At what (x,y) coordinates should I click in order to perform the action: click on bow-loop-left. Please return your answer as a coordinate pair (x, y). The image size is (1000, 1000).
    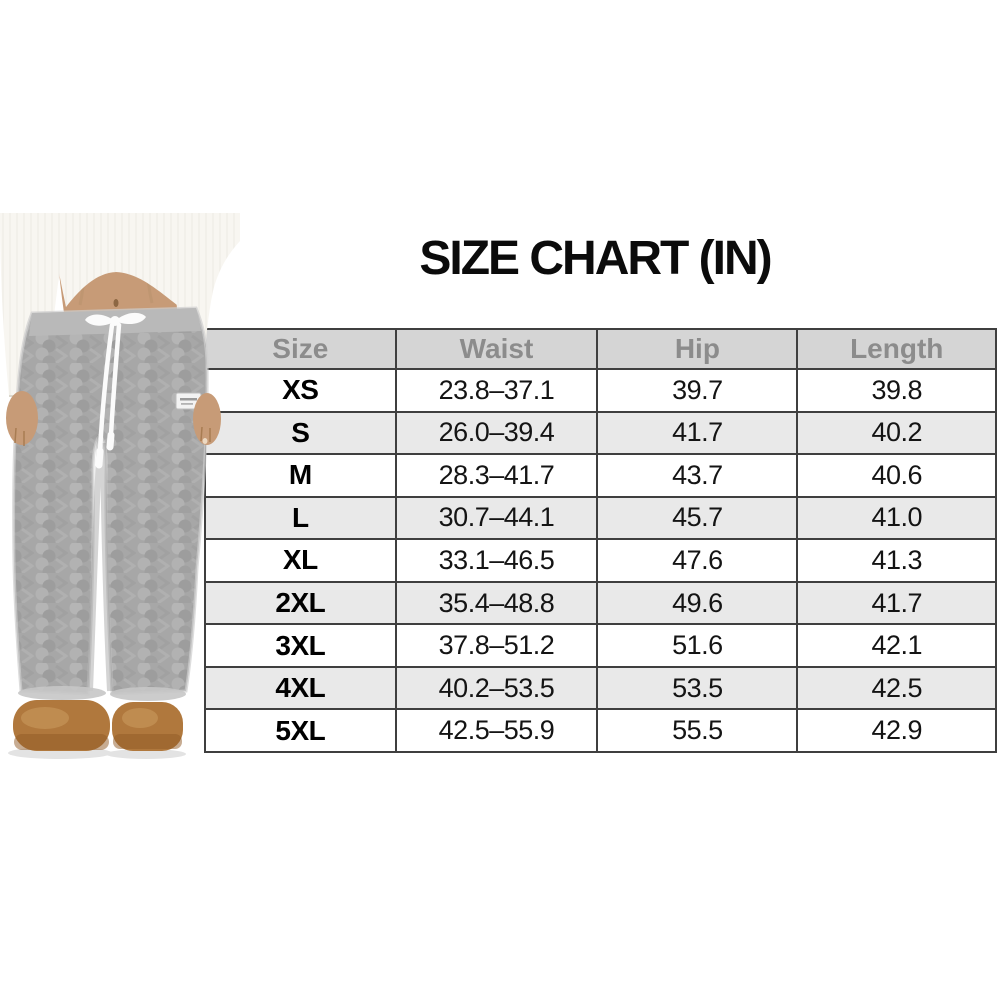
    Looking at the image, I should click on (100, 320).